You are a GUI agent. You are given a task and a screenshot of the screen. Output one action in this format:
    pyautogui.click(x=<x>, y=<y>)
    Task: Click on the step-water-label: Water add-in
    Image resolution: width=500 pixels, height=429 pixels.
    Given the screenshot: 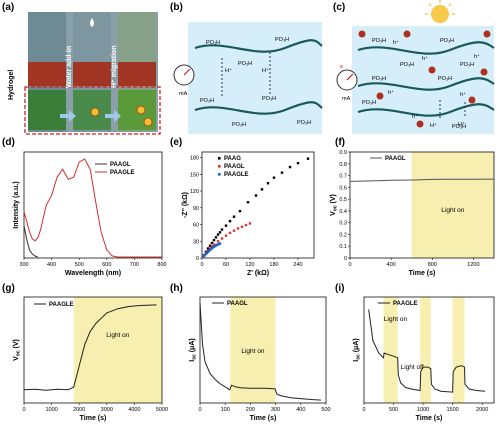 What is the action you would take?
    pyautogui.click(x=69, y=67)
    